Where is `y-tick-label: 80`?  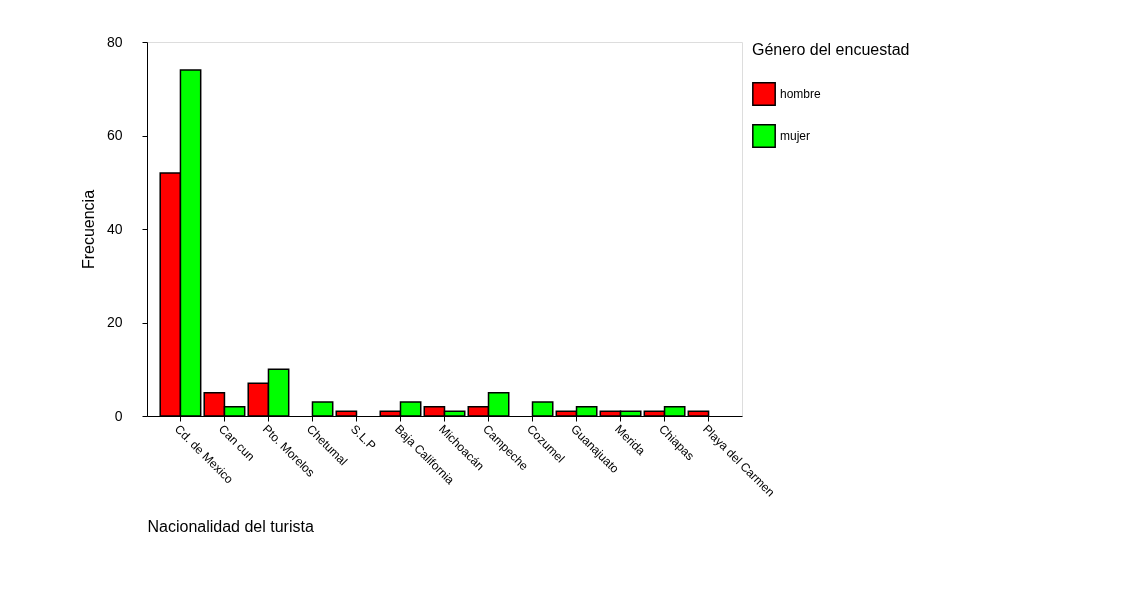 y-tick-label: 80 is located at coordinates (114, 41).